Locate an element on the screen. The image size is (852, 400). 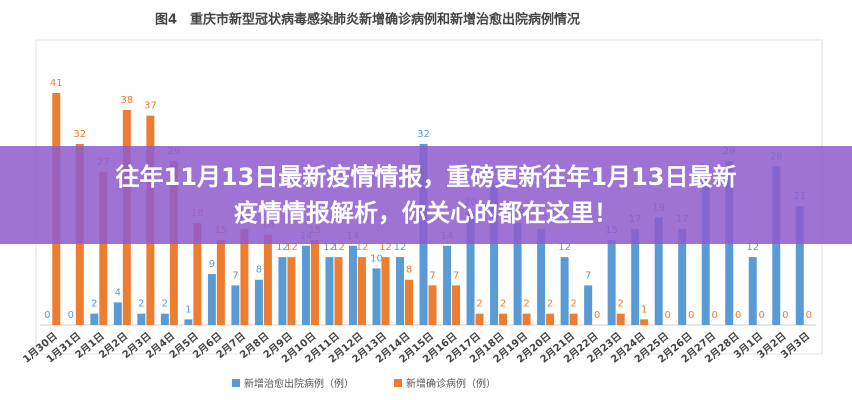
data-label: 41 is located at coordinates (56, 83).